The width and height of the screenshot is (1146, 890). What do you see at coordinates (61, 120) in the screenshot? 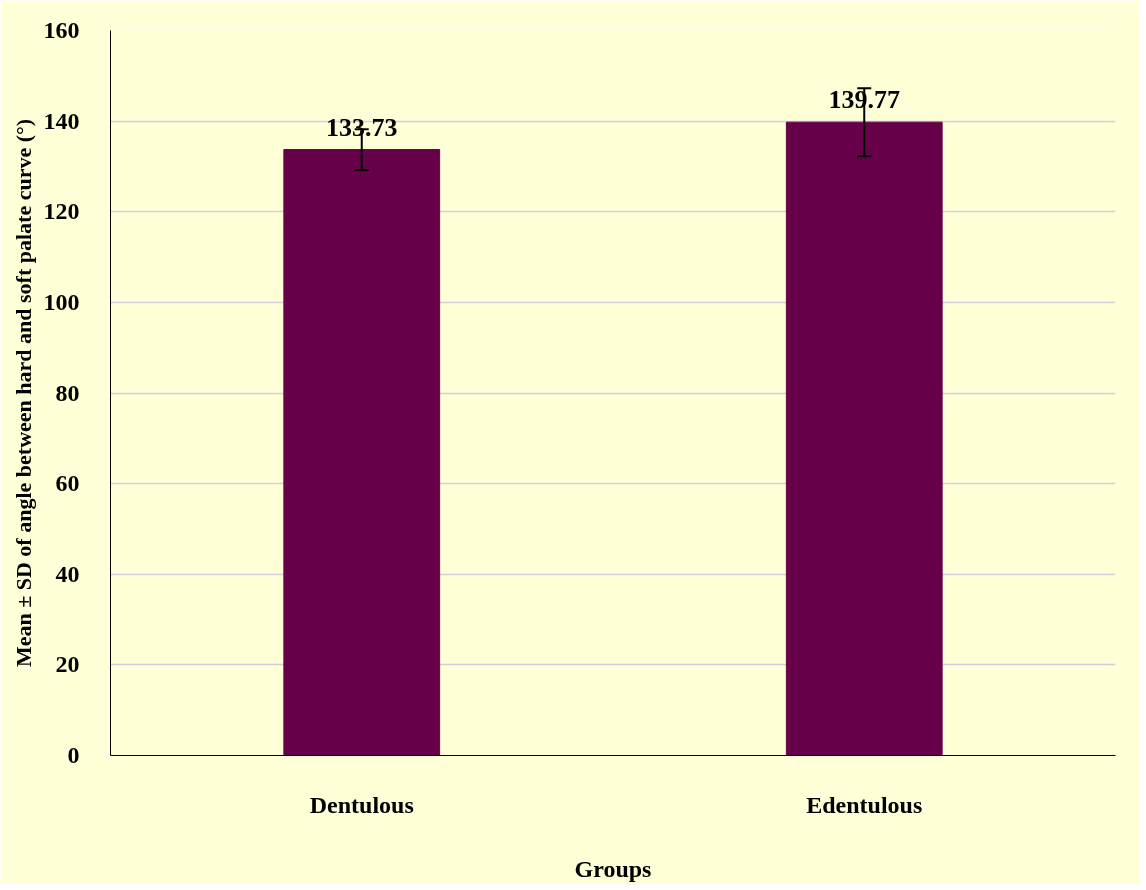
I see `y-tick-label: 140` at bounding box center [61, 120].